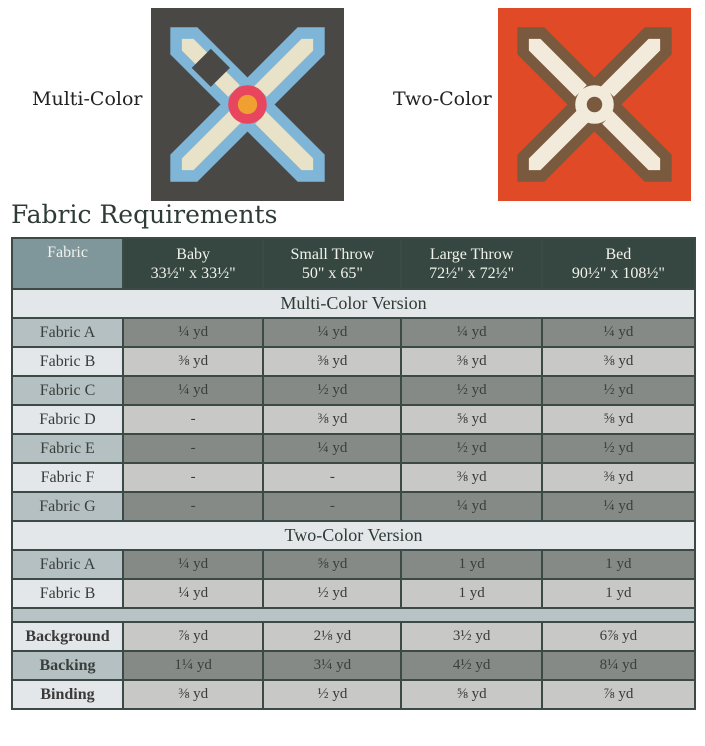 This screenshot has height=746, width=705. Describe the element at coordinates (618, 636) in the screenshot. I see `table-cell: 6⅞ yd` at that location.